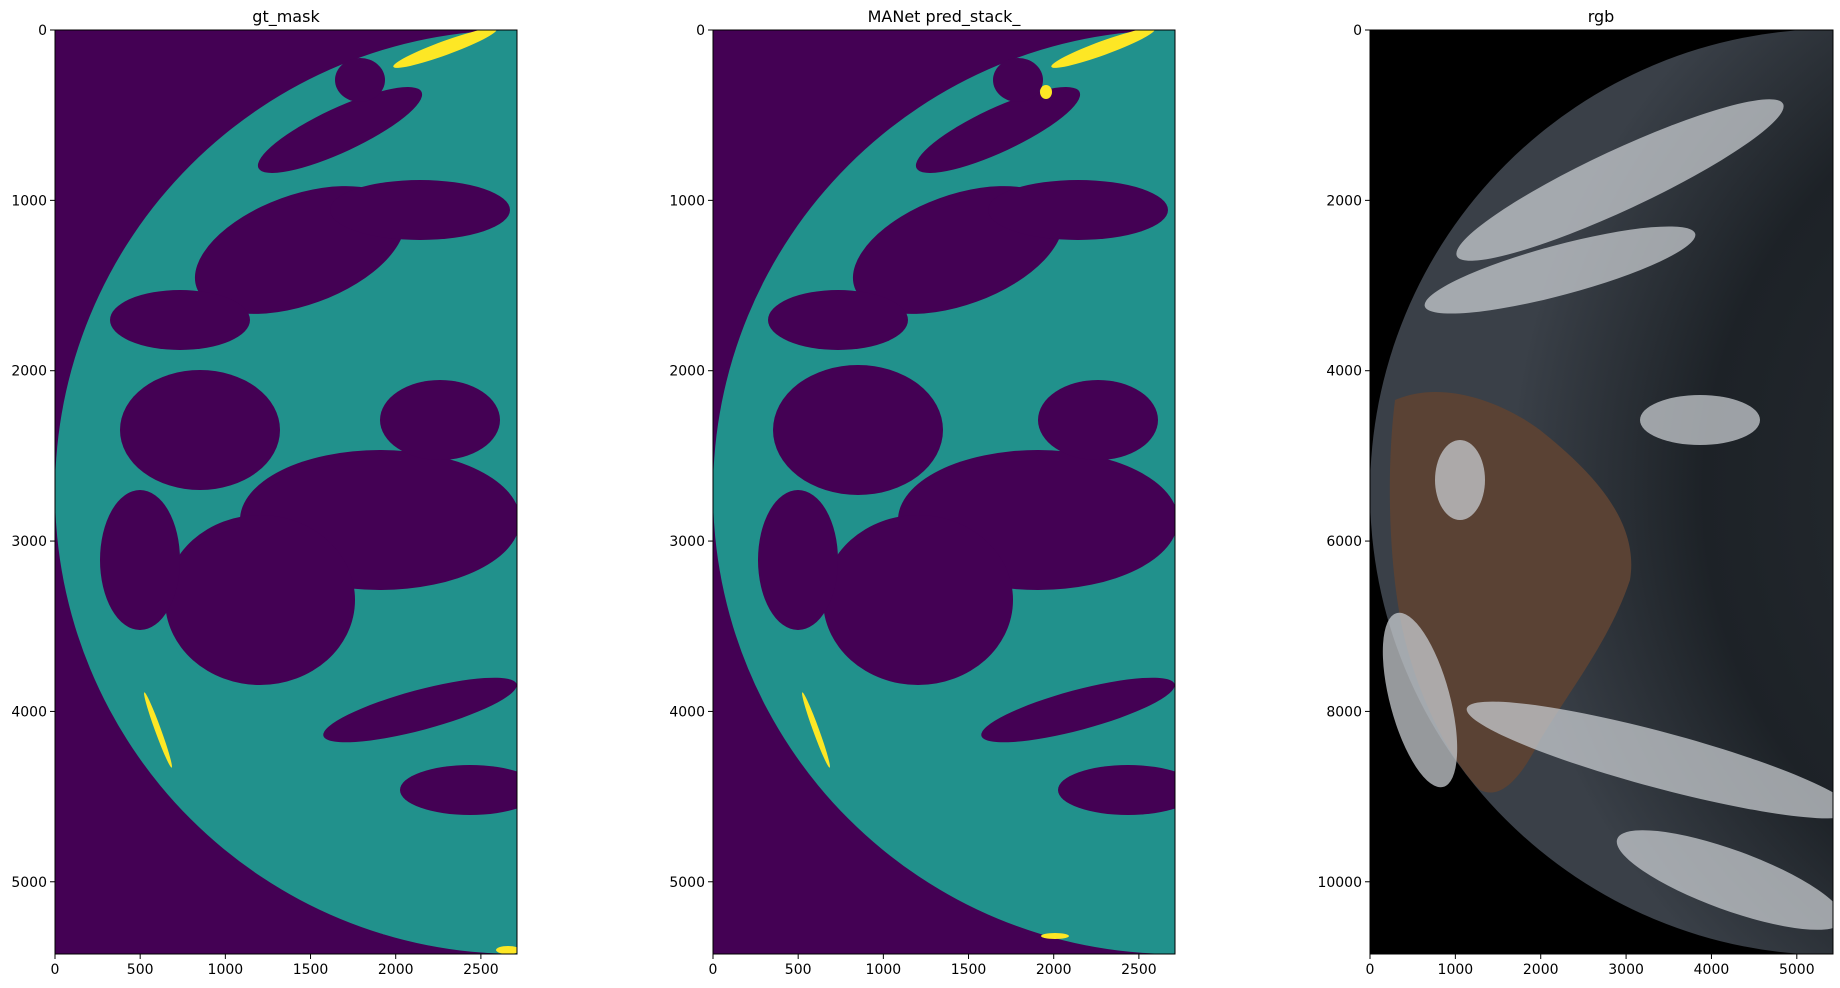 This screenshot has height=988, width=1840. I want to click on panel-title: MANet pred_stack_, so click(945, 17).